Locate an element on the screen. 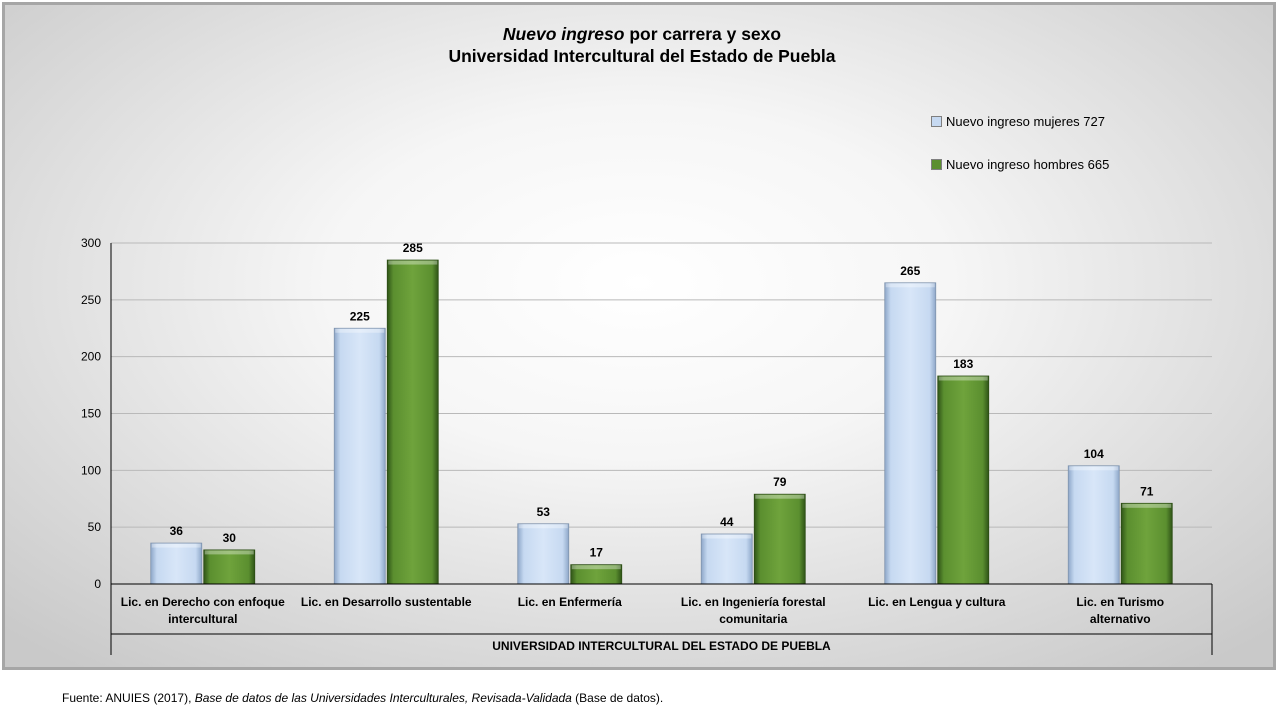 Image resolution: width=1280 pixels, height=720 pixels. chart-title-rest: por carrera y sexo is located at coordinates (703, 34).